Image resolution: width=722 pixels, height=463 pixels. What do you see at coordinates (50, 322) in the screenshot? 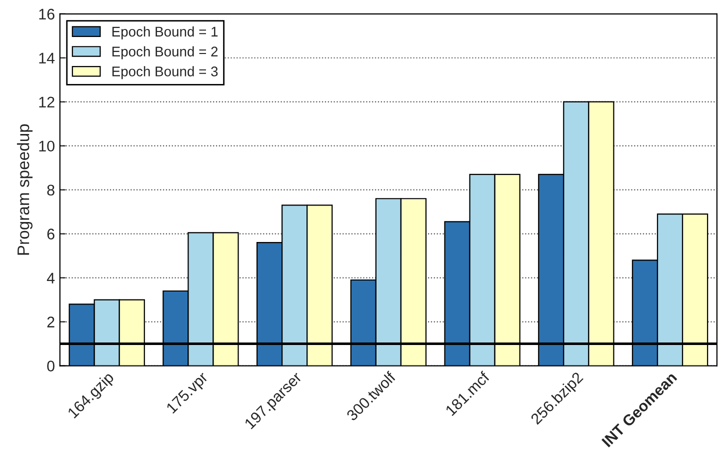
I see `y-tick-label: 2` at bounding box center [50, 322].